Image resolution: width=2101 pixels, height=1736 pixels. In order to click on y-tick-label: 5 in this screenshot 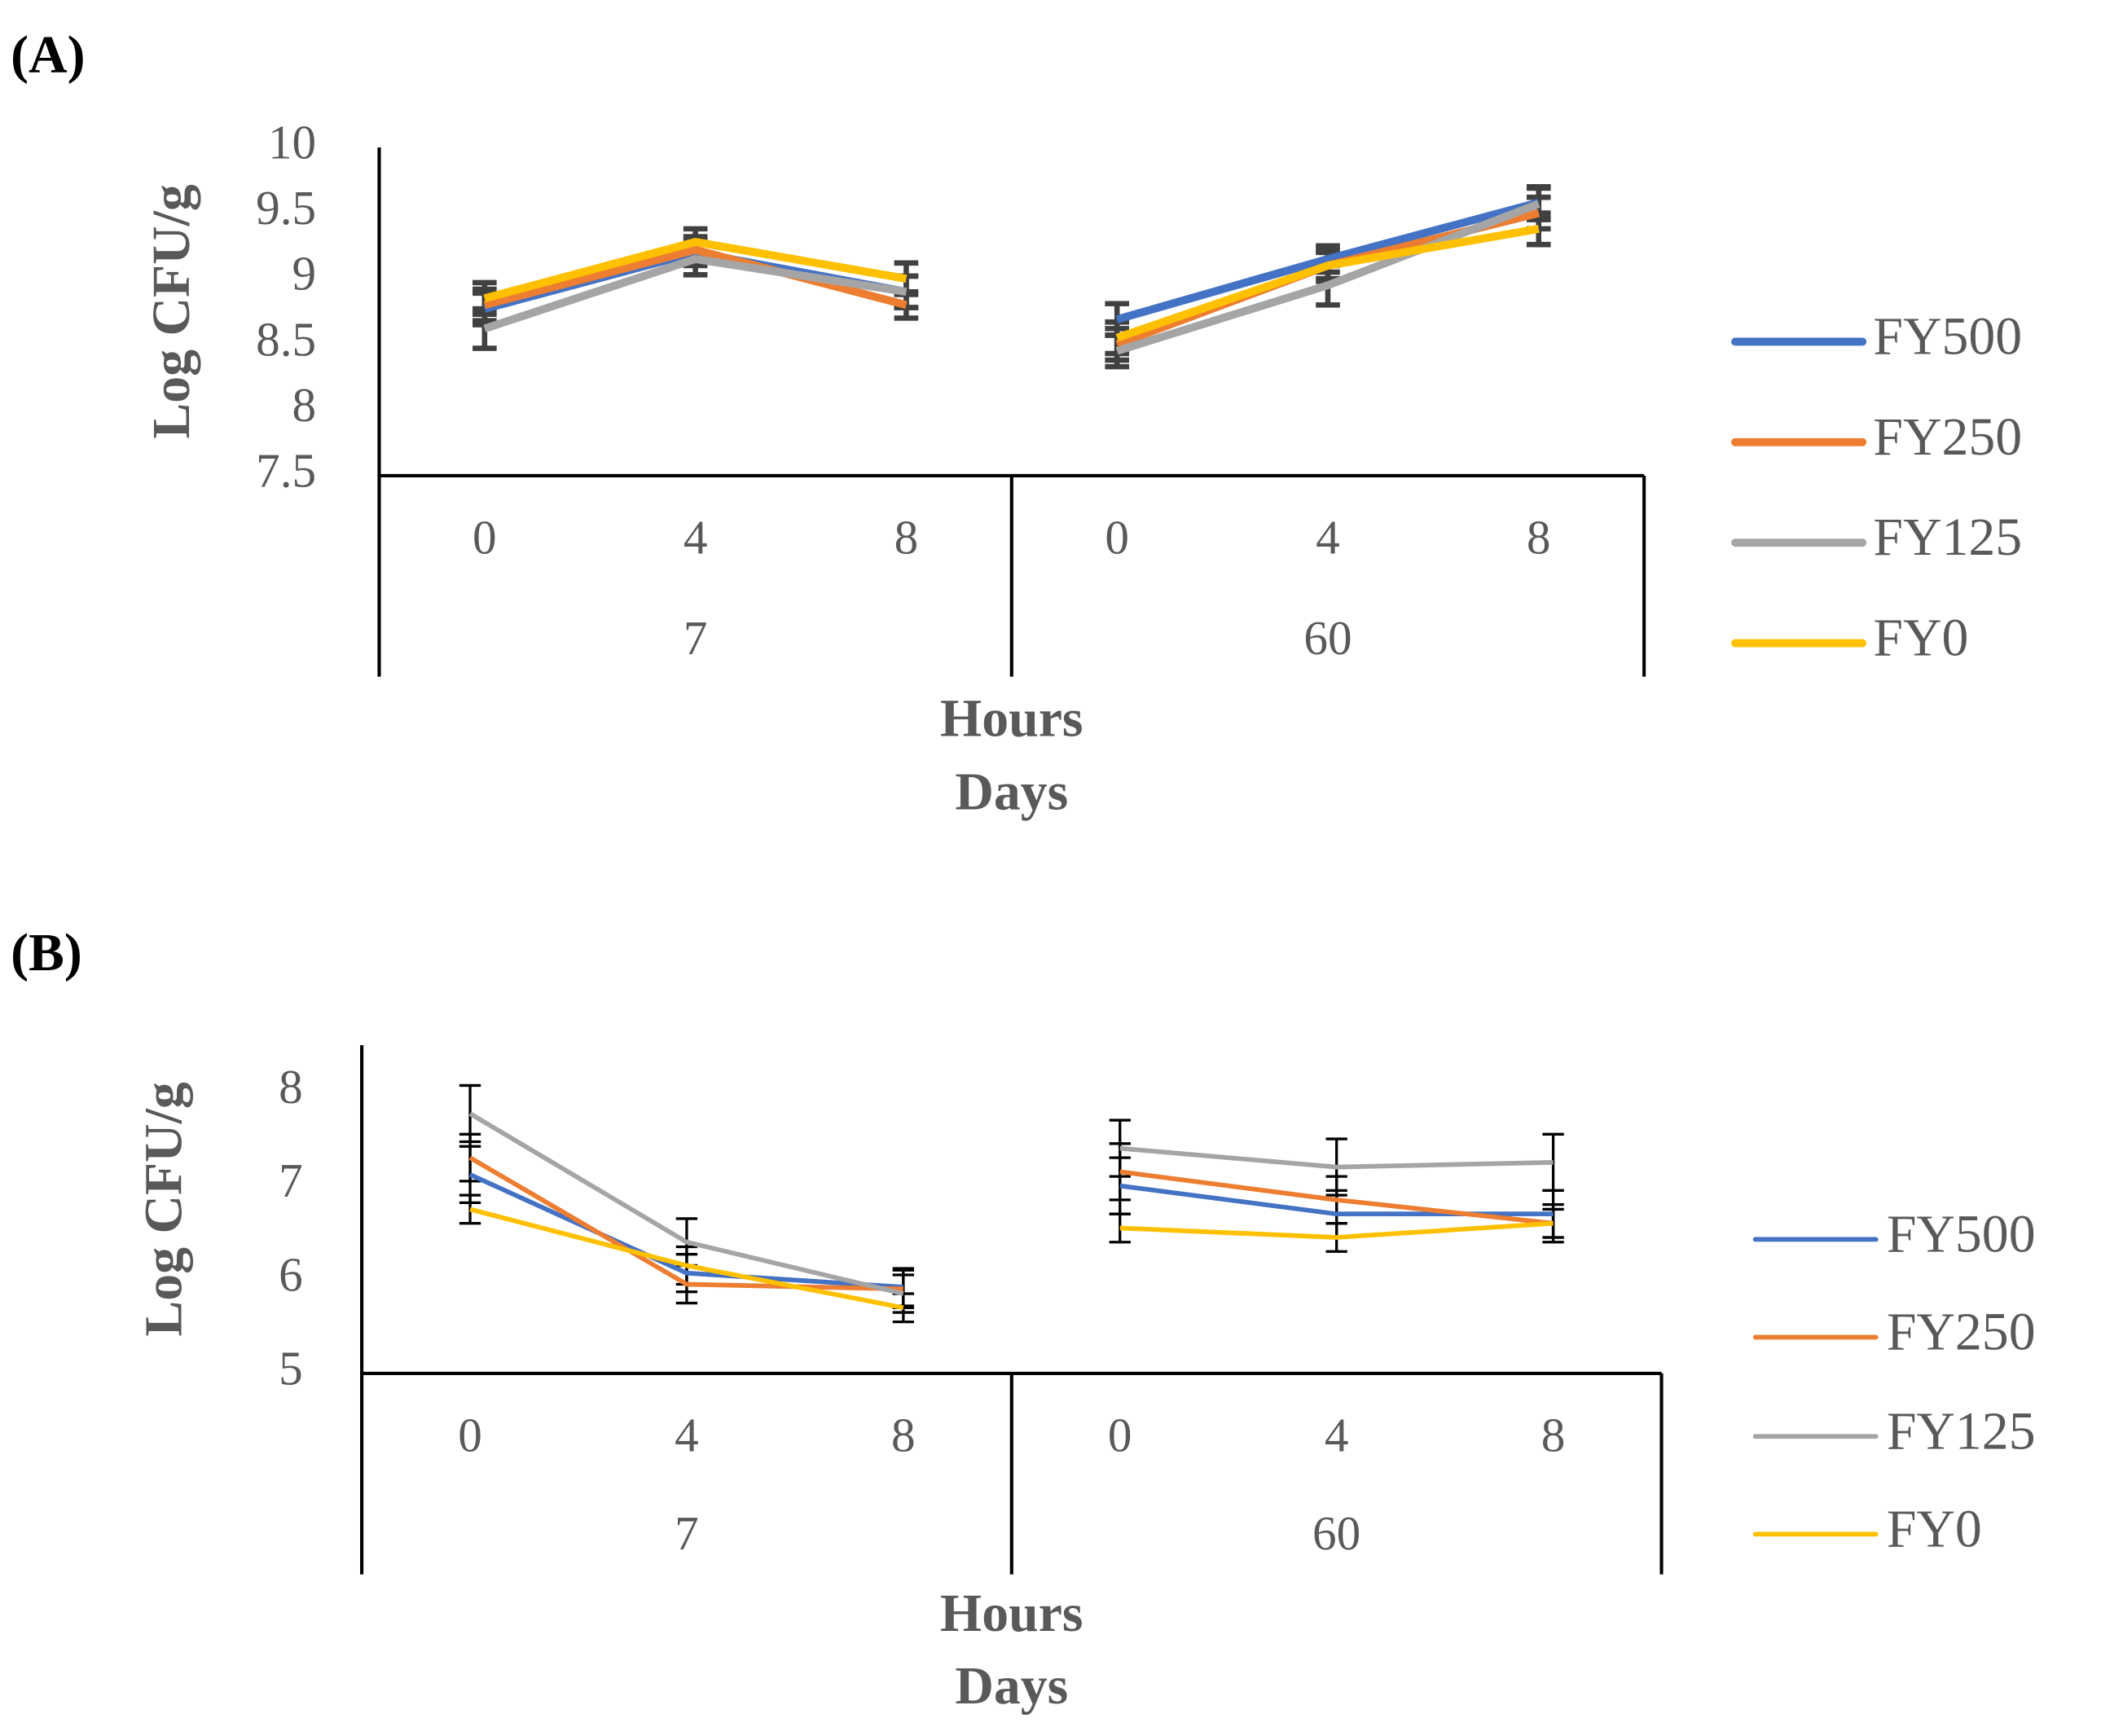, I will do `click(291, 1368)`.